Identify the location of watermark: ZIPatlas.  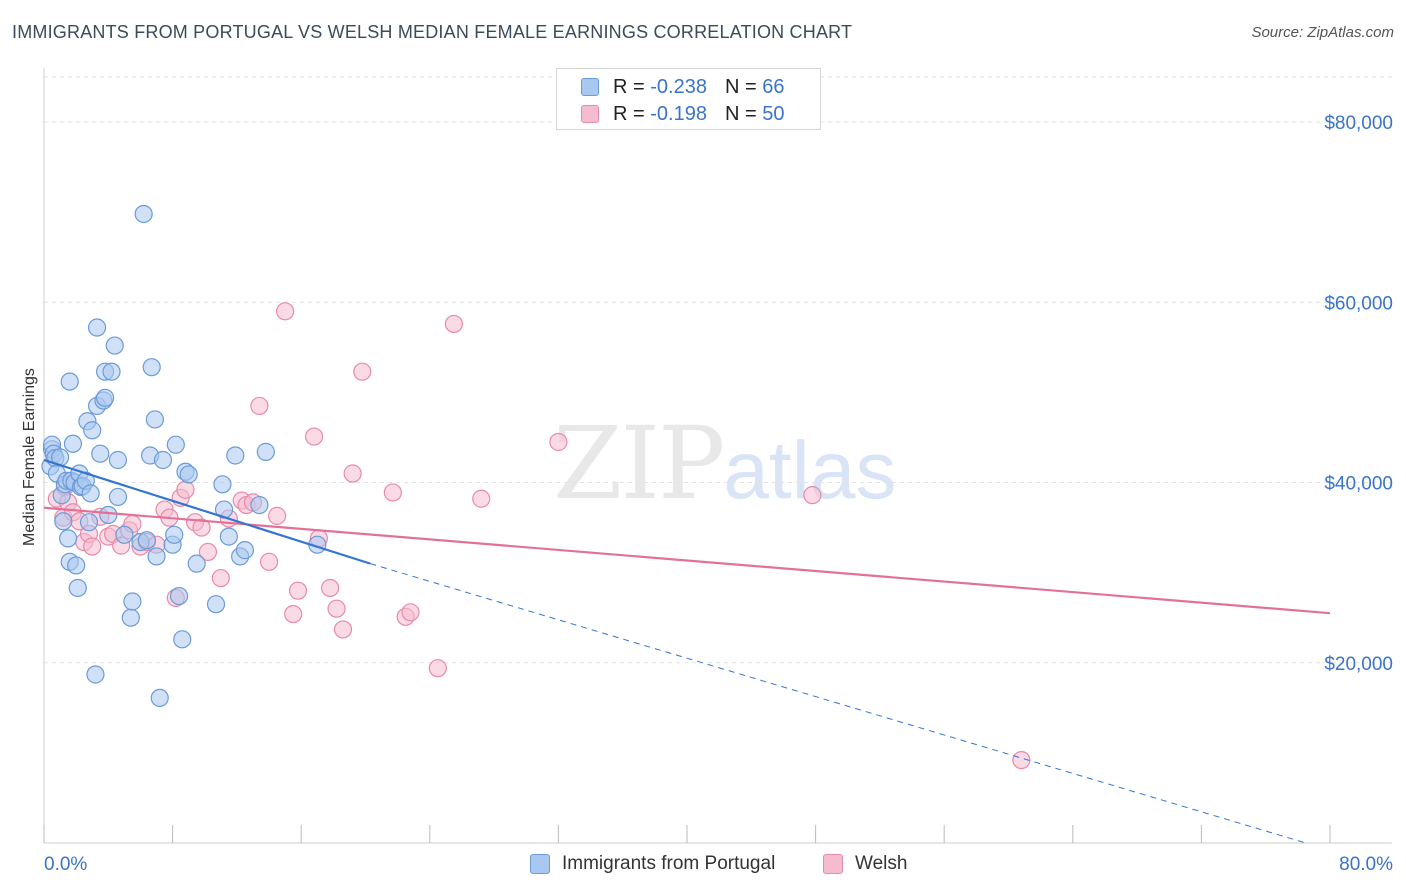
(725, 463).